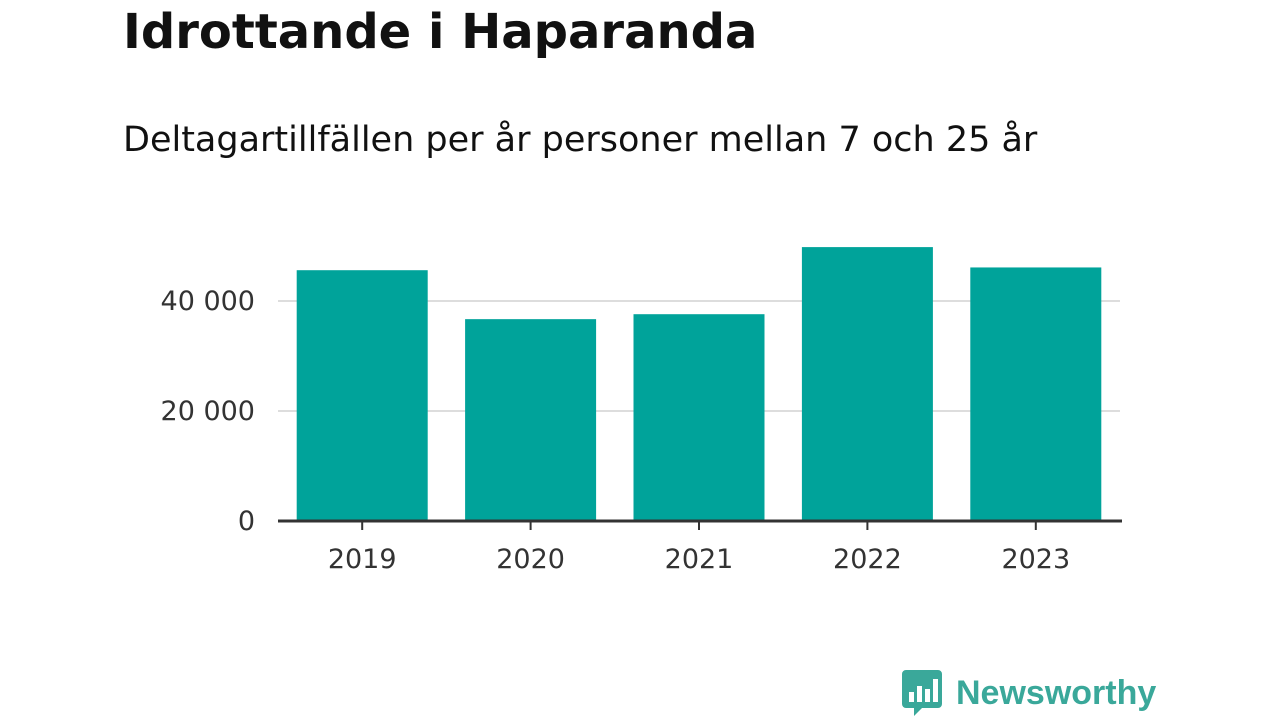 This screenshot has width=1280, height=720. Describe the element at coordinates (699, 559) in the screenshot. I see `x-tick-label: 2021` at that location.